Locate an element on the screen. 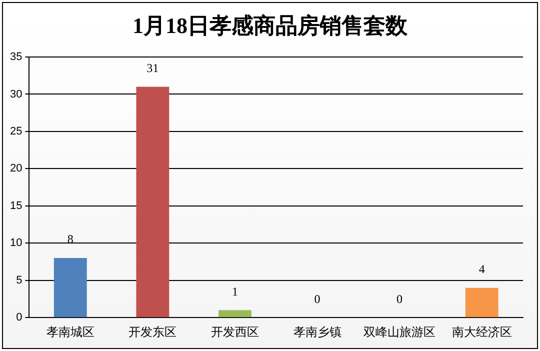 The width and height of the screenshot is (540, 351). y-tick-label: 5 is located at coordinates (19, 280).